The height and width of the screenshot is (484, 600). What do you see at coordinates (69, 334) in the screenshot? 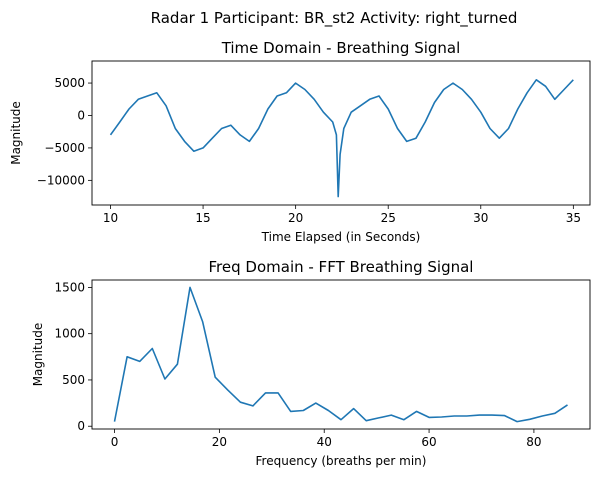
I see `freq-y-tick-label: 1000` at bounding box center [69, 334].